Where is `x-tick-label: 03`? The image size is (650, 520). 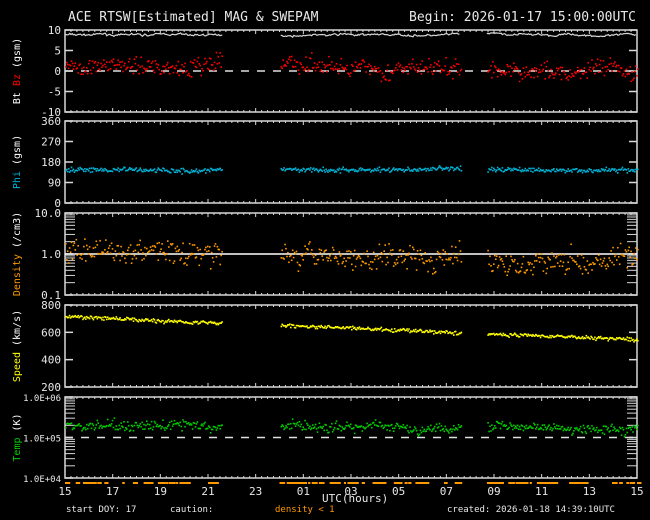
x-tick-label: 03 is located at coordinates (350, 491).